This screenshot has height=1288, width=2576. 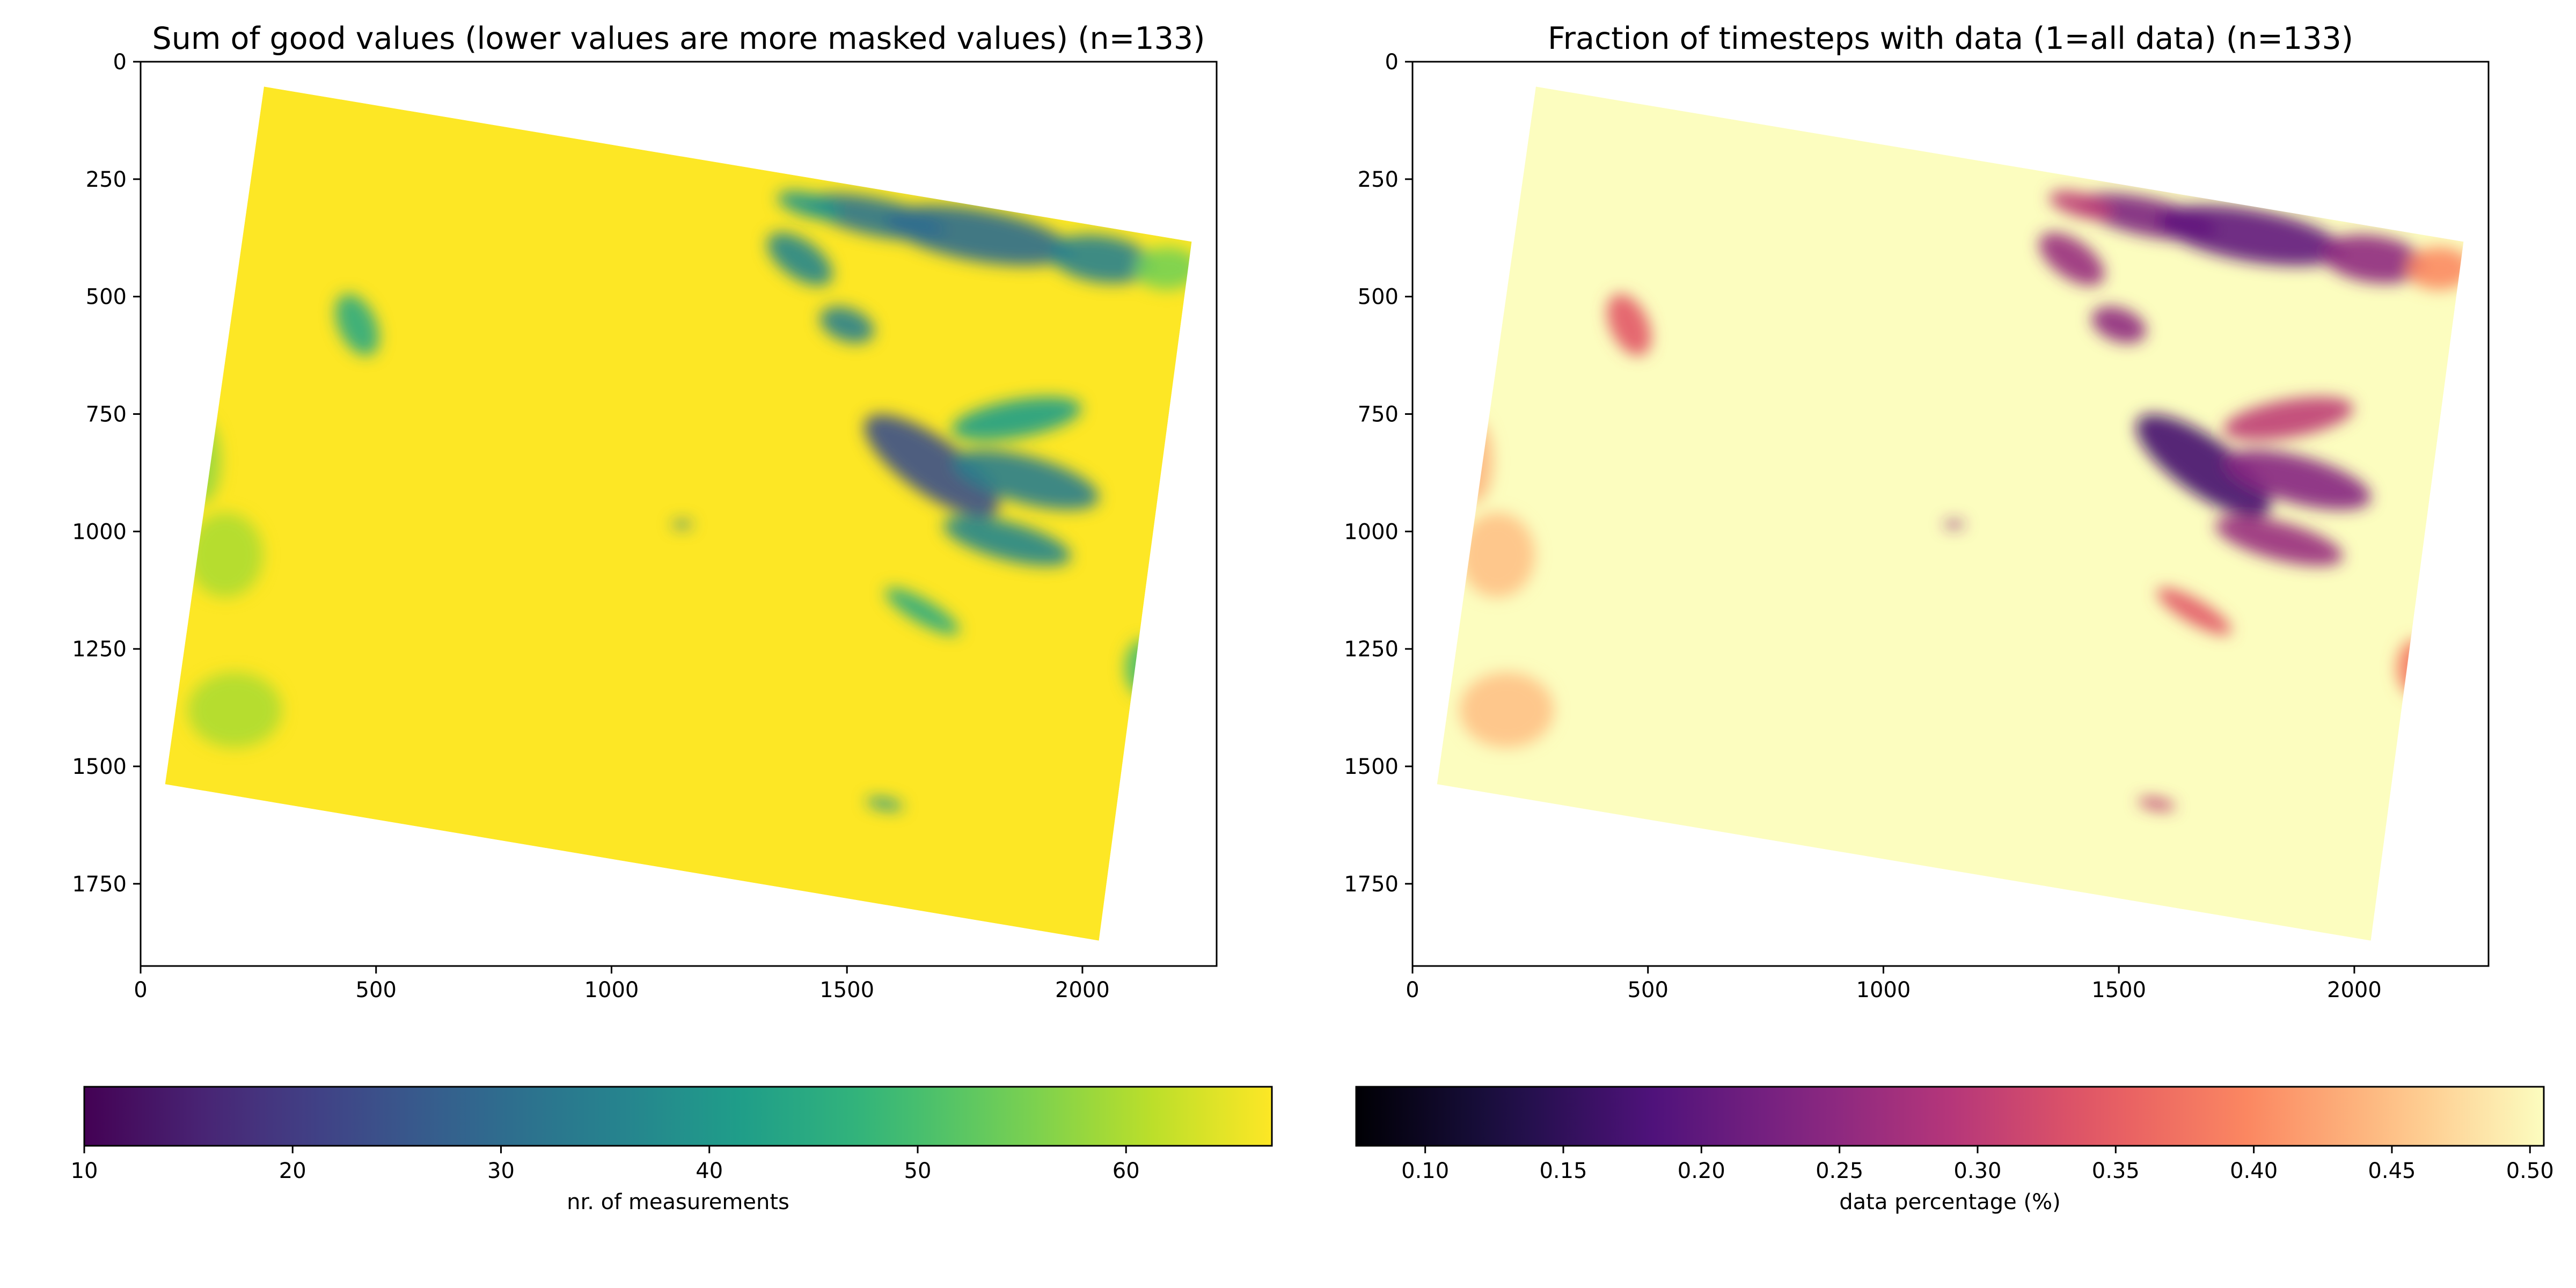 I want to click on colorbar-tick-label: 0.30, so click(x=1977, y=1171).